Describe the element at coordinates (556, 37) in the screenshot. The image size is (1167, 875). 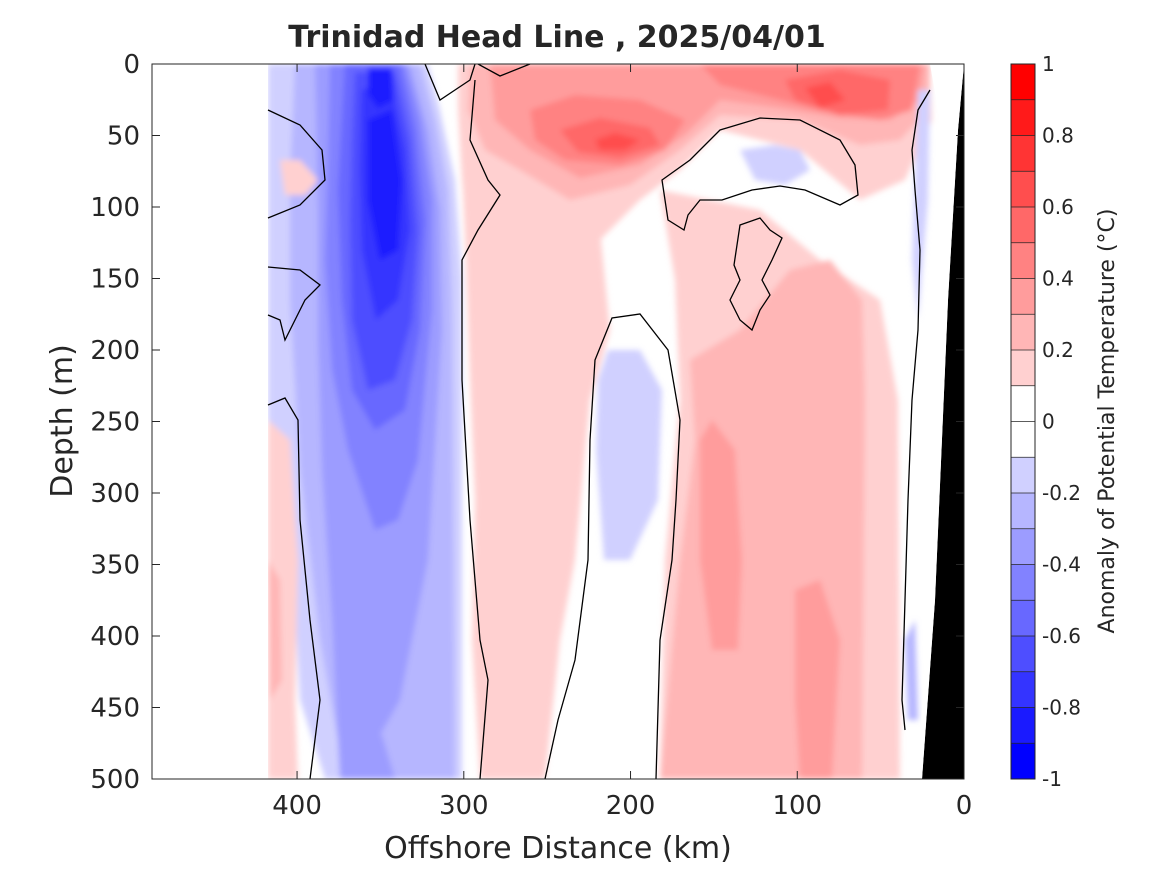
I see `chart-title: Trinidad Head Line , 2025/04/01` at that location.